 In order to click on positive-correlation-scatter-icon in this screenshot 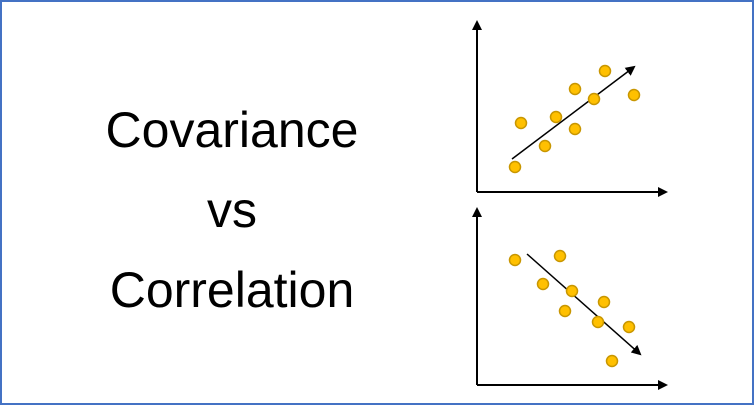, I will do `click(570, 108)`.